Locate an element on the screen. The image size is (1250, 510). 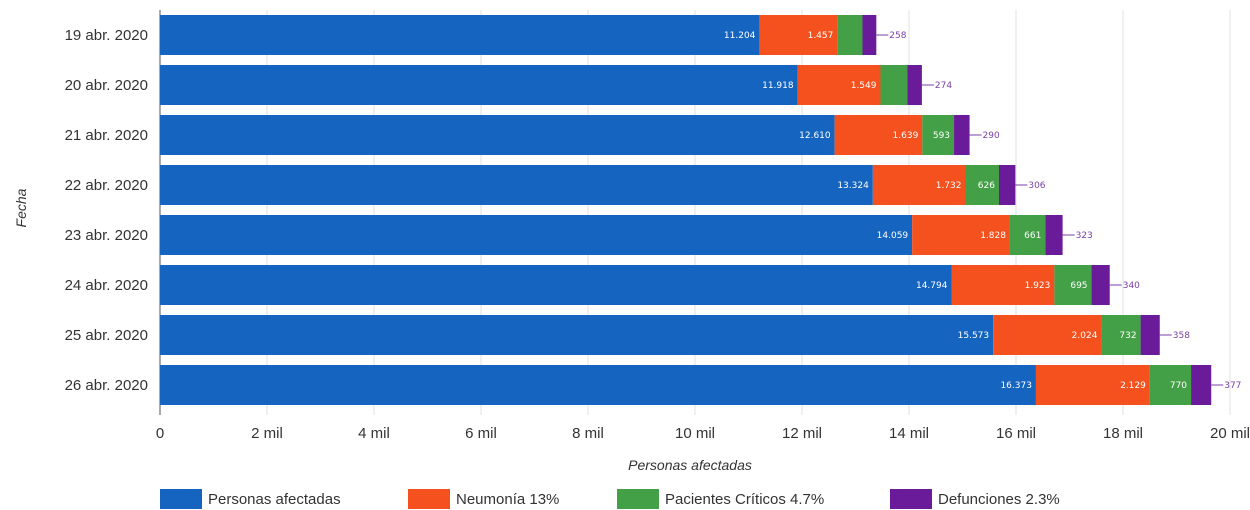
data-label: 661 is located at coordinates (1032, 236).